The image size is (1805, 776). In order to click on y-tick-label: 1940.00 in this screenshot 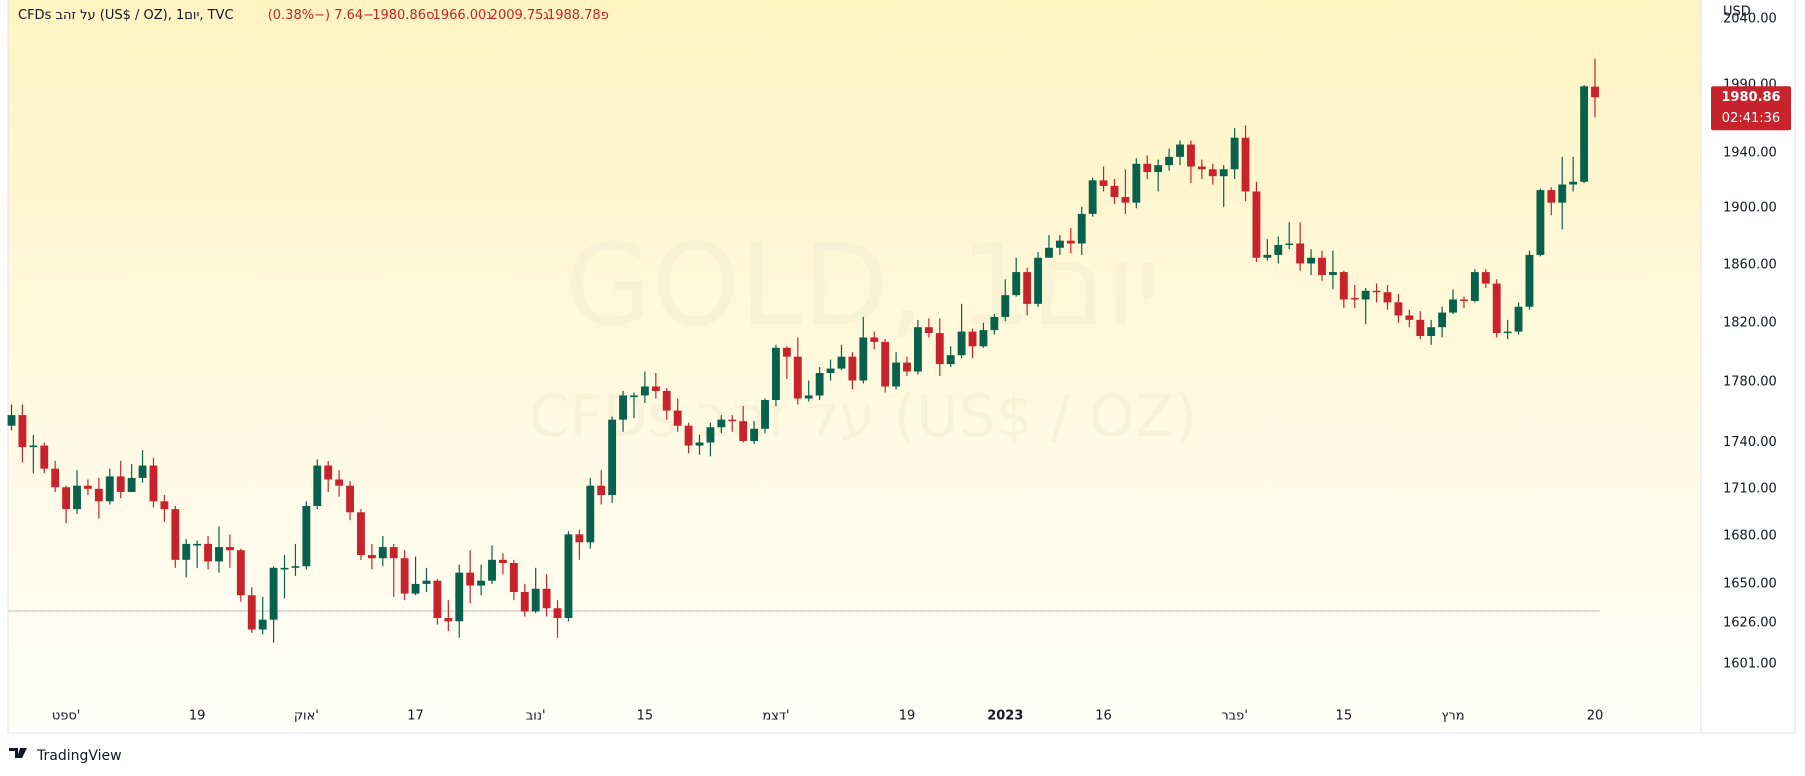, I will do `click(1750, 152)`.